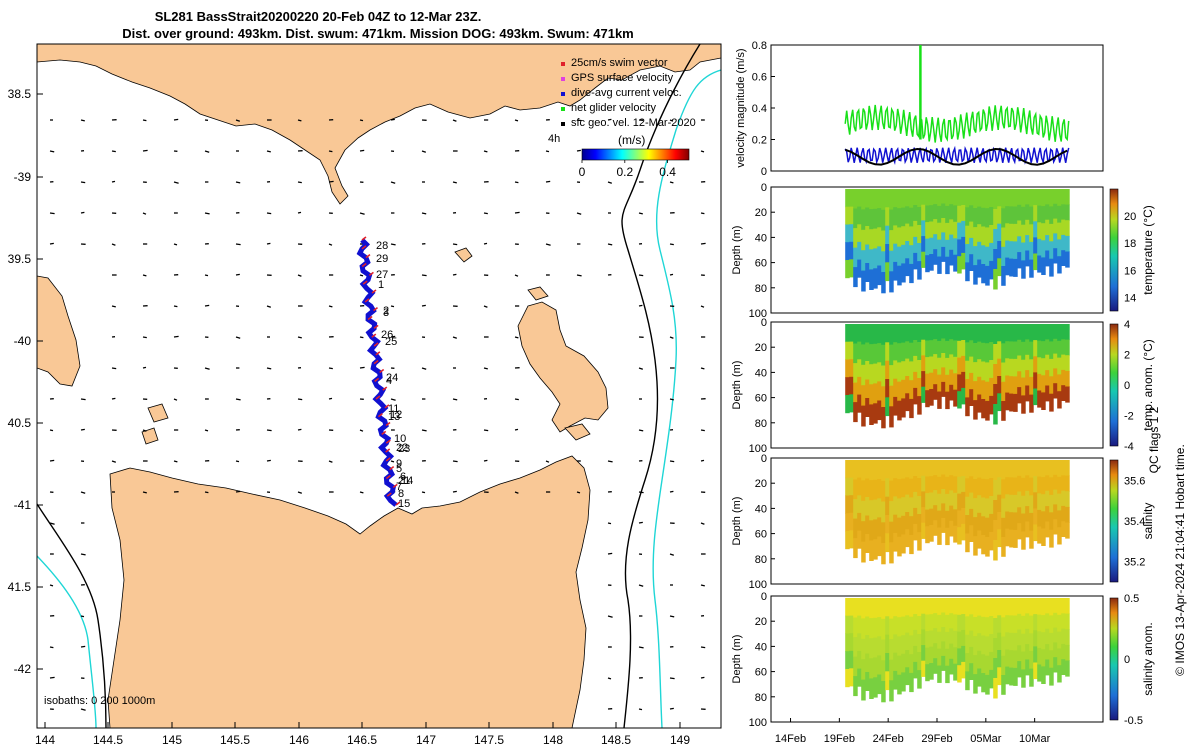 This screenshot has height=750, width=1200. I want to click on map-xtick-label: 147, so click(426, 740).